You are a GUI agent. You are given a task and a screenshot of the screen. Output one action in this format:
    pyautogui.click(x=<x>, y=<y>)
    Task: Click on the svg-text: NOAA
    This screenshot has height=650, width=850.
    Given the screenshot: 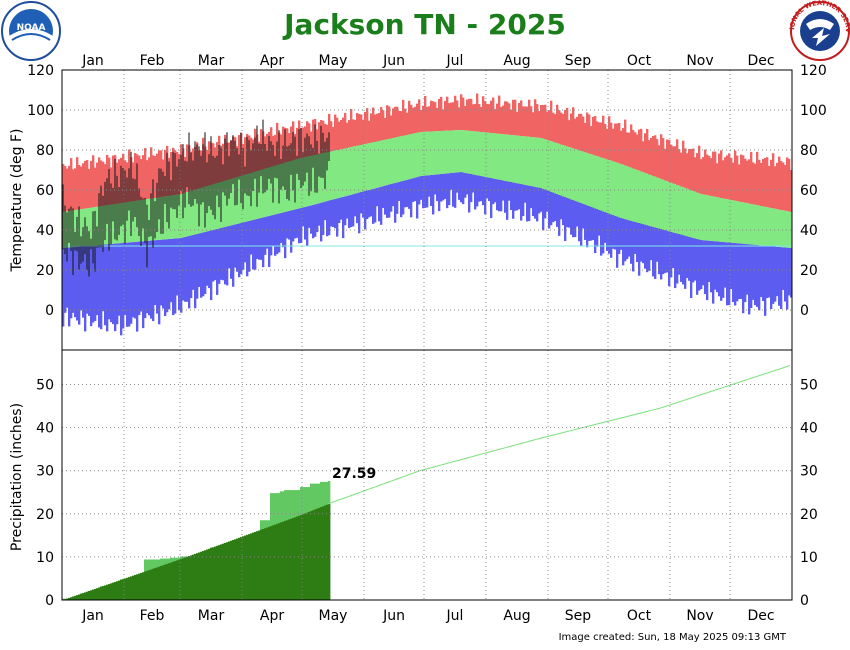 What is the action you would take?
    pyautogui.click(x=31, y=28)
    